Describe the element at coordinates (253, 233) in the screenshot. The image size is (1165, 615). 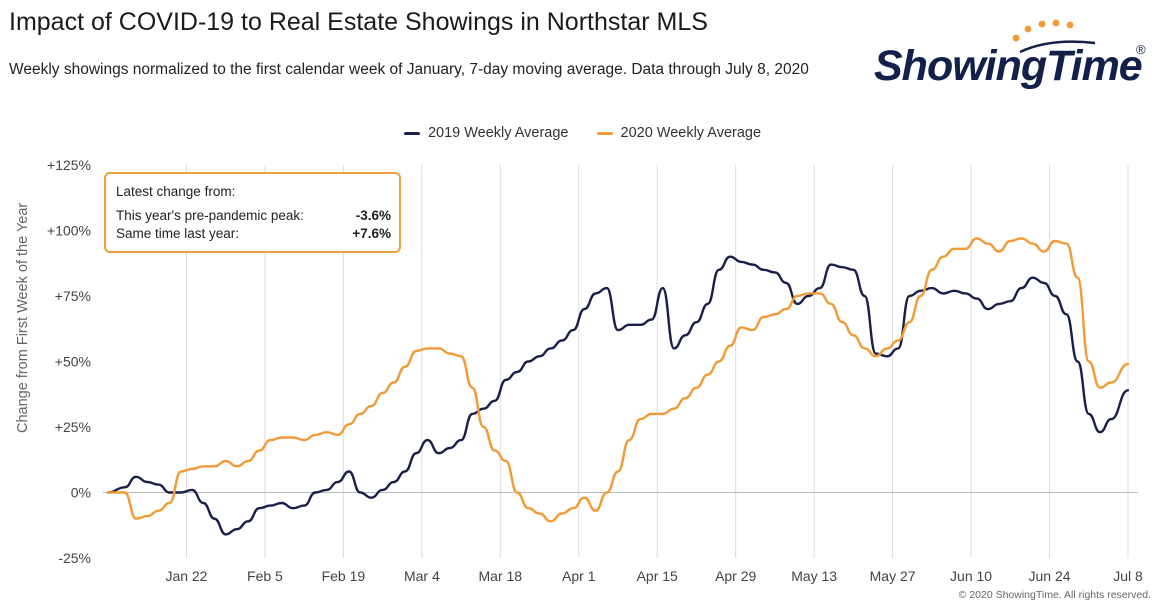
I see `callout-row-last-year: Same time last year: +7.6%` at that location.